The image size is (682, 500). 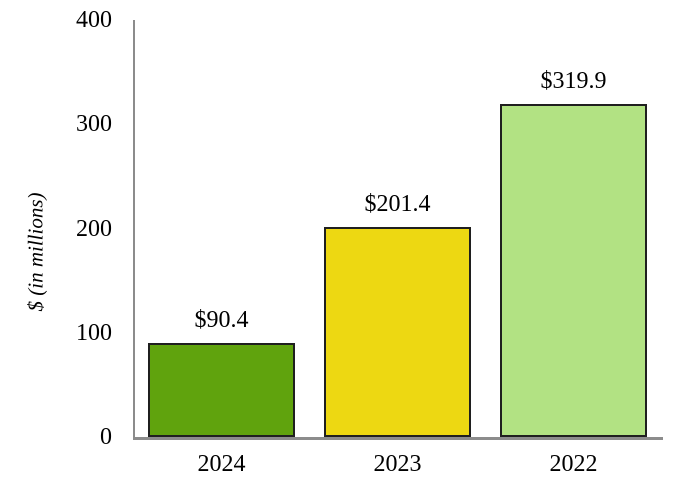 What do you see at coordinates (397, 332) in the screenshot?
I see `bar-2023` at bounding box center [397, 332].